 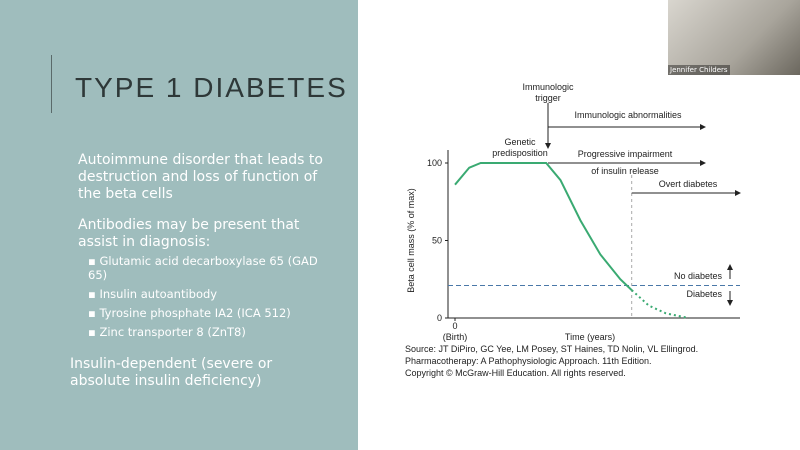 What do you see at coordinates (625, 154) in the screenshot?
I see `annotation: Progressive impairment` at bounding box center [625, 154].